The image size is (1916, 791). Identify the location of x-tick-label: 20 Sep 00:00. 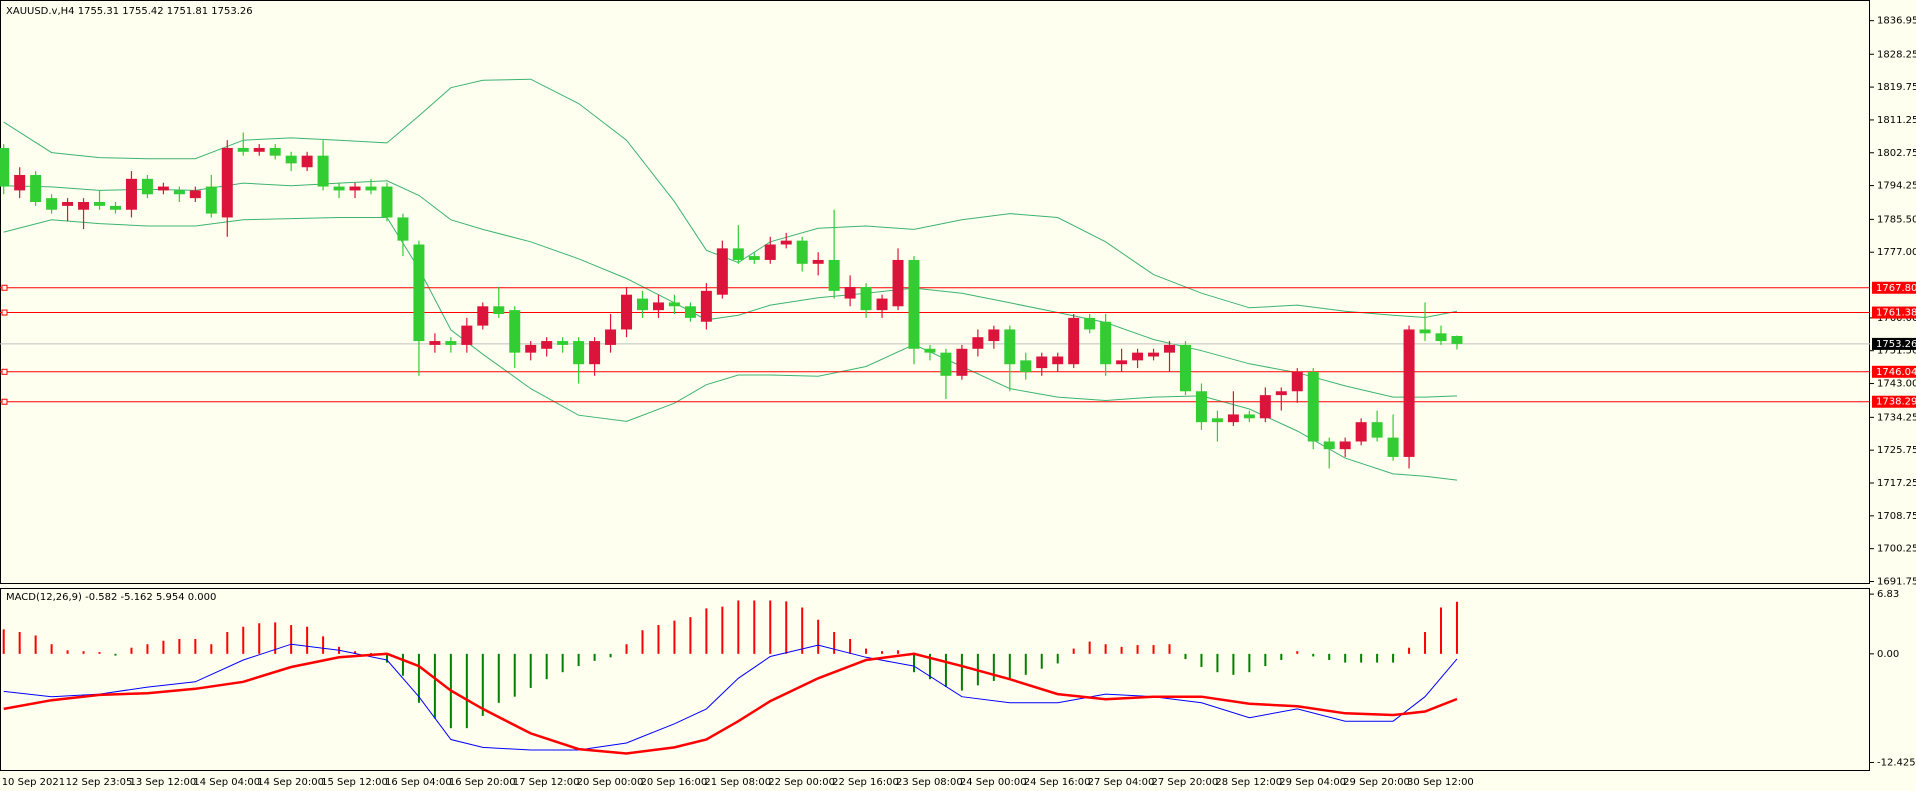
(610, 782).